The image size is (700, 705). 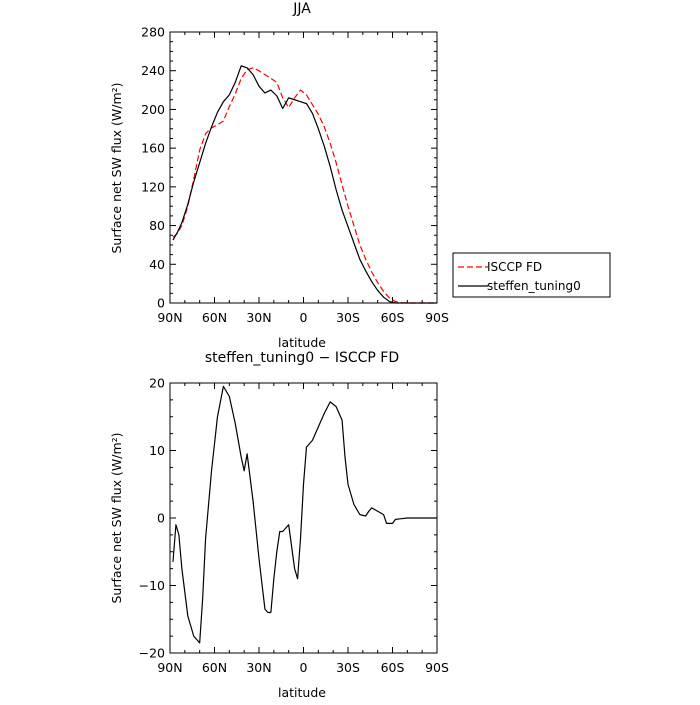 What do you see at coordinates (169, 667) in the screenshot?
I see `bottom-x-tick-label: 90N` at bounding box center [169, 667].